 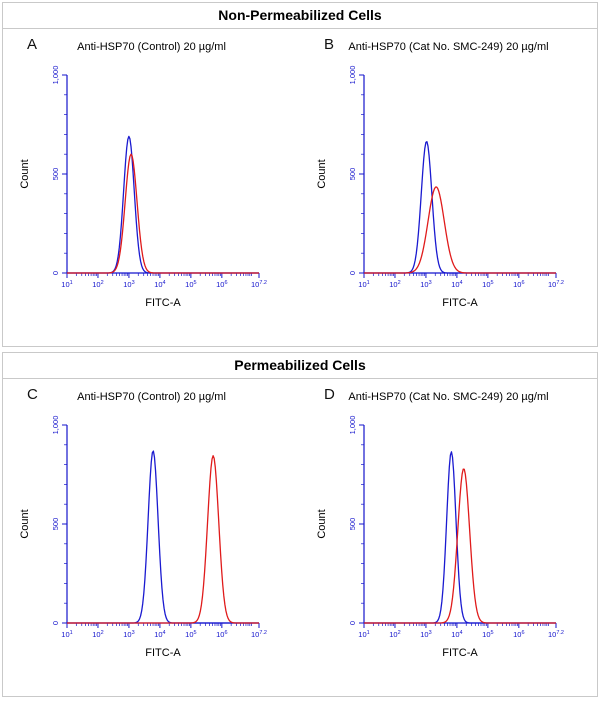 I want to click on section-title-non-permeabilized: Non-Permeabilized Cells, so click(x=300, y=16).